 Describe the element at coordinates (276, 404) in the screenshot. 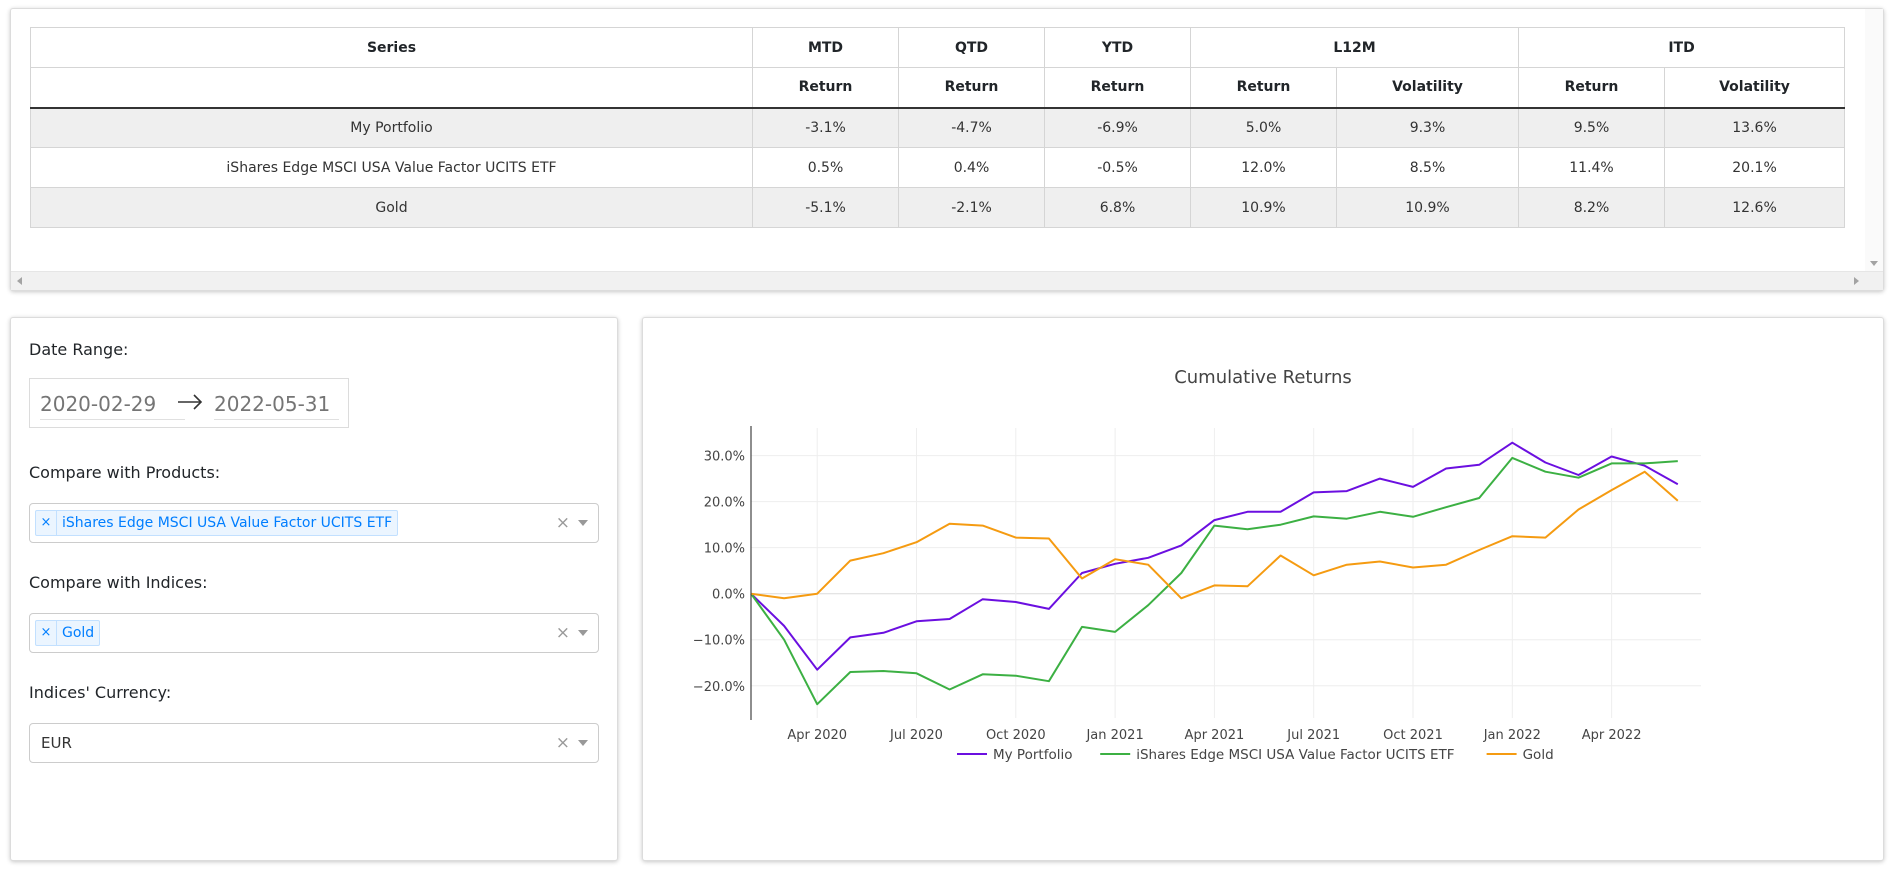

I see `end-date-input: 2022-05-31` at that location.